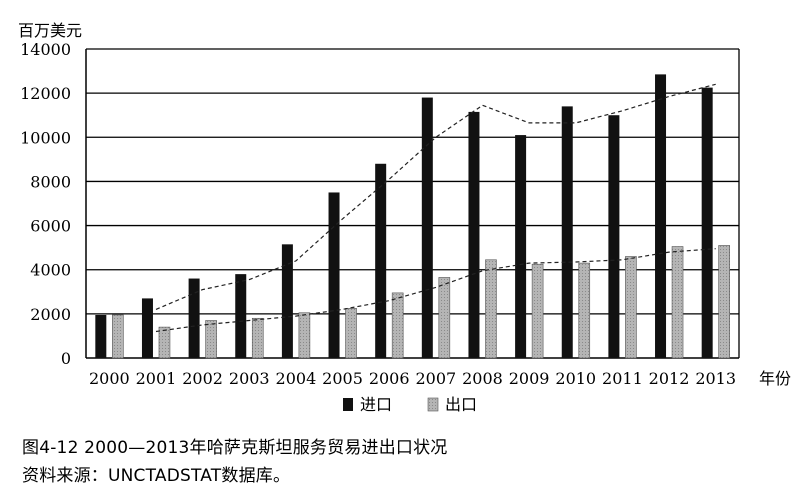 The image size is (800, 491). What do you see at coordinates (461, 404) in the screenshot?
I see `legend-label-export: 出口` at bounding box center [461, 404].